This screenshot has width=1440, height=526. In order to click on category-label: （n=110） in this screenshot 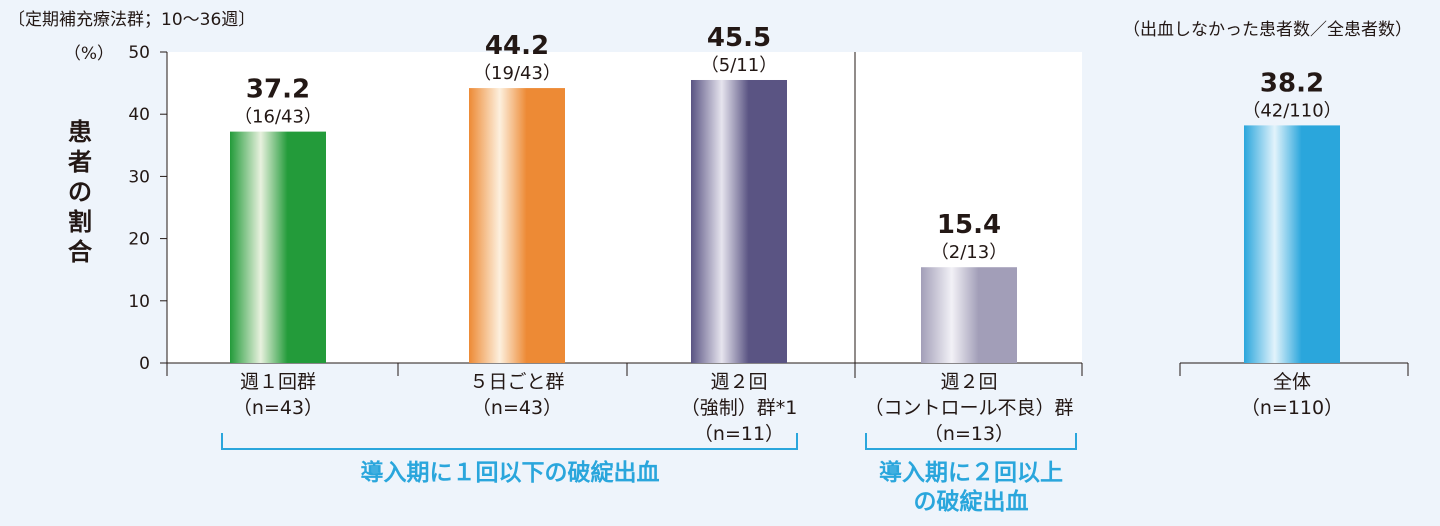, I will do `click(1292, 408)`.